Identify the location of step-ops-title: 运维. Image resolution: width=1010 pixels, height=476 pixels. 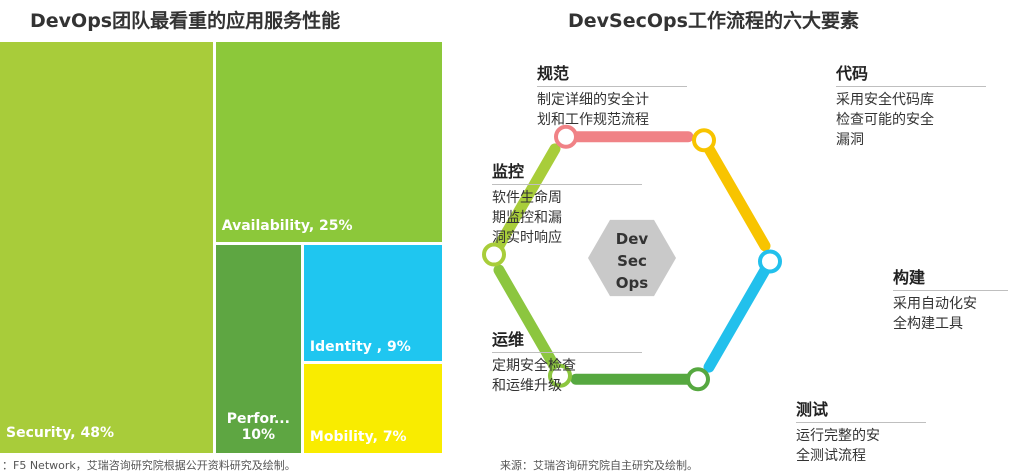
(567, 339).